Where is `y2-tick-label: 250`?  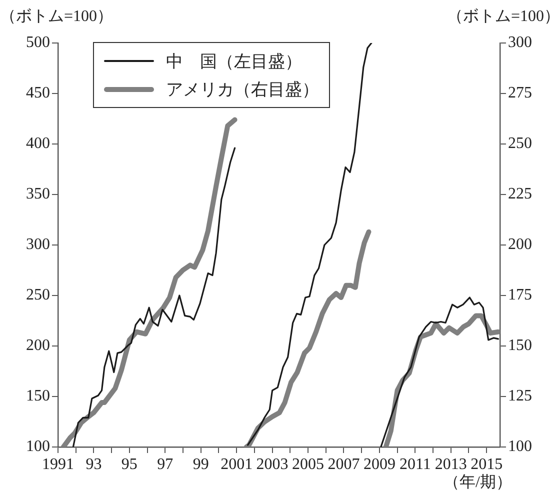 y2-tick-label: 250 is located at coordinates (520, 143).